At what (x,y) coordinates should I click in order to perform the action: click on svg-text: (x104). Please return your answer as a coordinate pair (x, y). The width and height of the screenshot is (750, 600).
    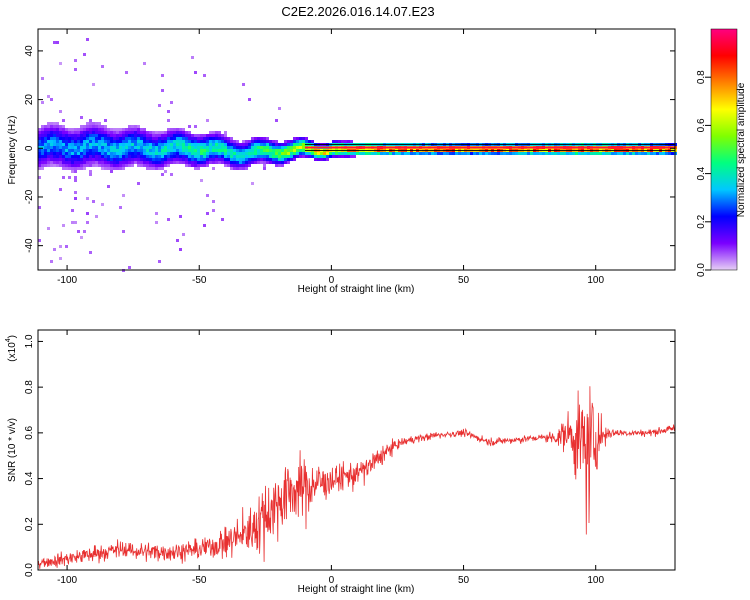
    Looking at the image, I should click on (11, 348).